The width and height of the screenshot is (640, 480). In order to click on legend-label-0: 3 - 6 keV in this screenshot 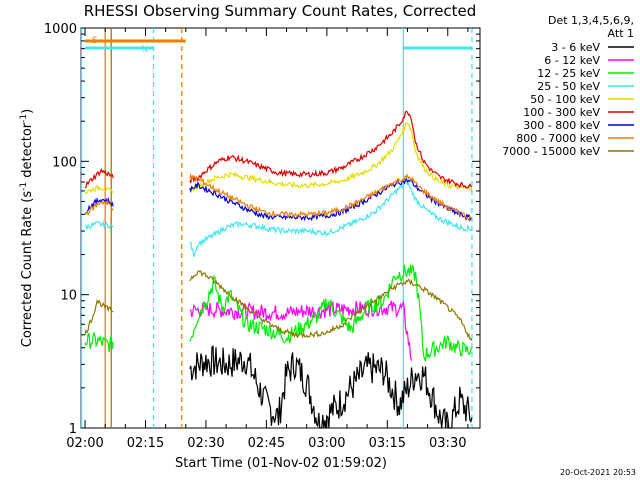, I will do `click(575, 47)`.